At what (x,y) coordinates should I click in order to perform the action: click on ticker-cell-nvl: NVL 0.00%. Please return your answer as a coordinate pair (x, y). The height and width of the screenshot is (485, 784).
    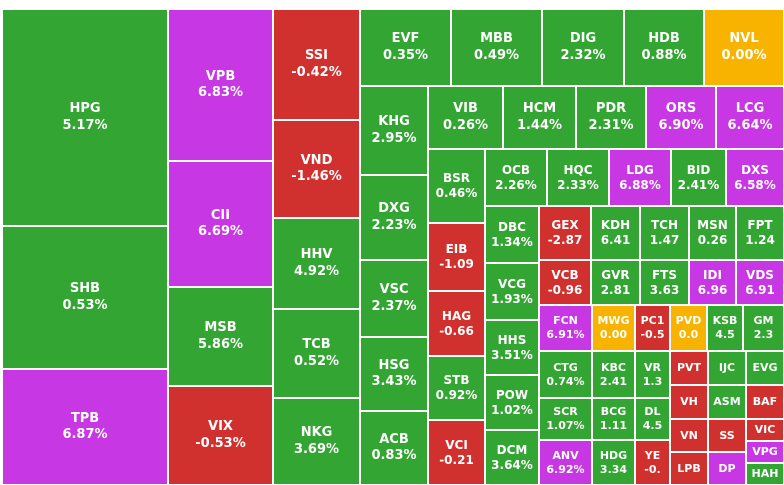
    Looking at the image, I should click on (744, 47).